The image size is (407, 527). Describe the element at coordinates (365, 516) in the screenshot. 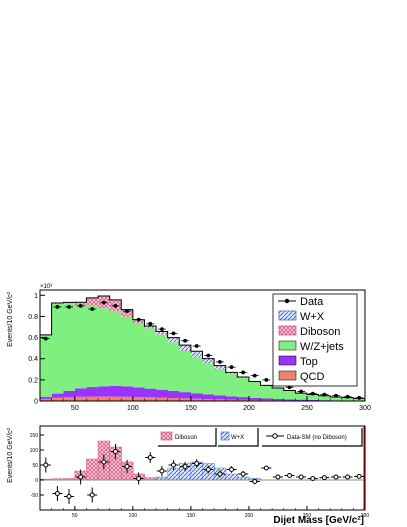

I see `x-tick-label: 300` at that location.